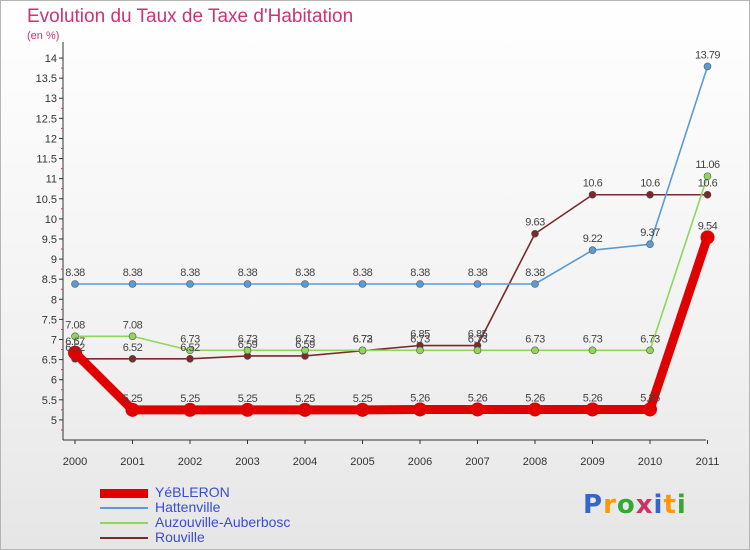 The width and height of the screenshot is (750, 550). Describe the element at coordinates (223, 522) in the screenshot. I see `legend-label: Auzouville-Auberbosc` at that location.